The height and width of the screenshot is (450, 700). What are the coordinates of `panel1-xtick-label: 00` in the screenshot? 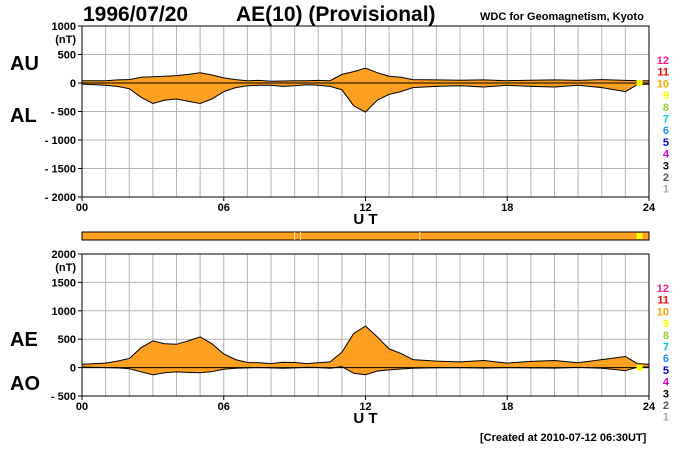 It's located at (82, 208).